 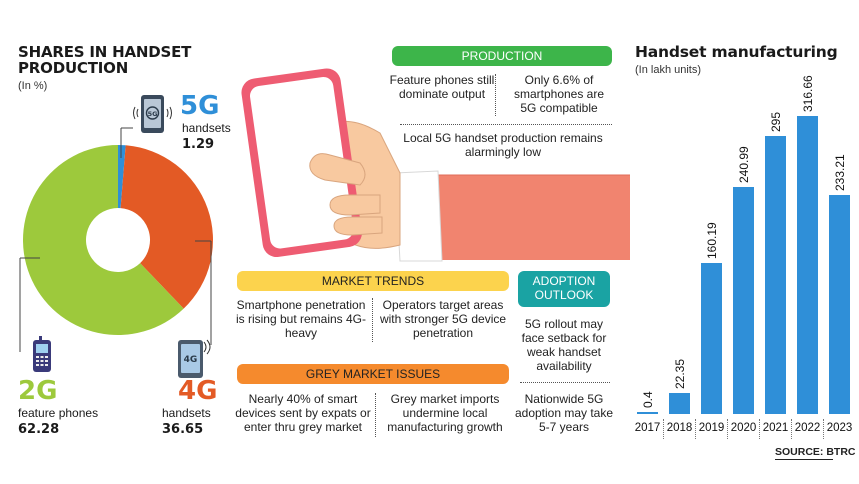 I want to click on label-5g-desc: handsets, so click(x=206, y=128).